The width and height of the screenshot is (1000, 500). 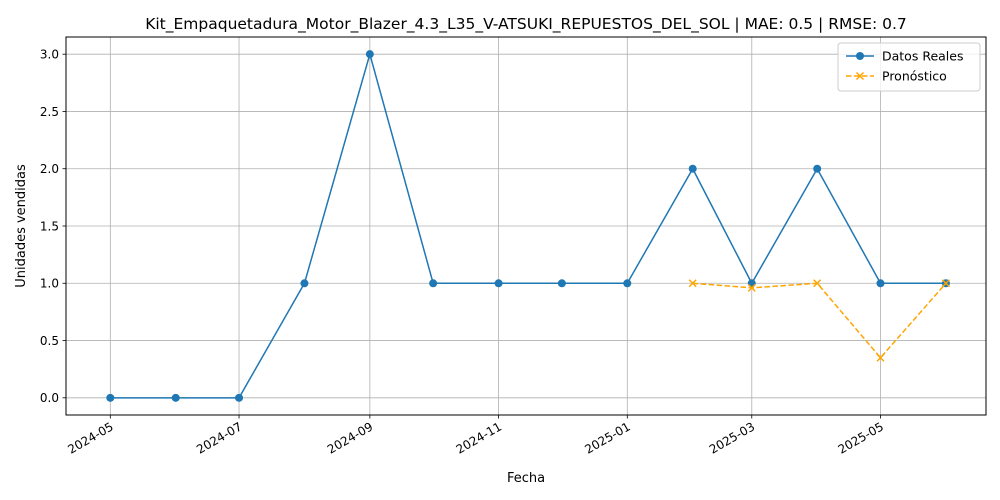 I want to click on y-tick-label: 0.5, so click(x=49, y=341).